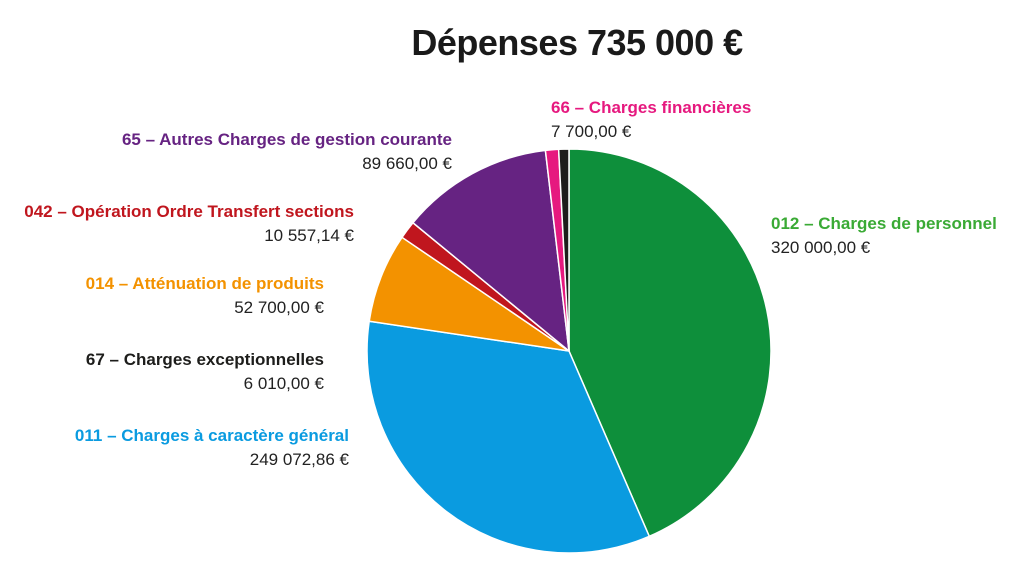 Image resolution: width=1024 pixels, height=588 pixels. What do you see at coordinates (508, 437) in the screenshot?
I see `slice-charges-caractere-general` at bounding box center [508, 437].